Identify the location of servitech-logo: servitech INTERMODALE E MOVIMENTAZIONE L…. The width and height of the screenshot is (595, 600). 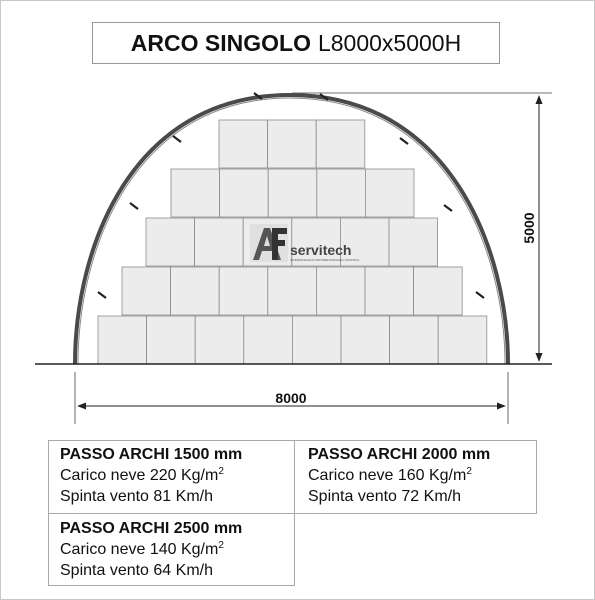
(310, 244).